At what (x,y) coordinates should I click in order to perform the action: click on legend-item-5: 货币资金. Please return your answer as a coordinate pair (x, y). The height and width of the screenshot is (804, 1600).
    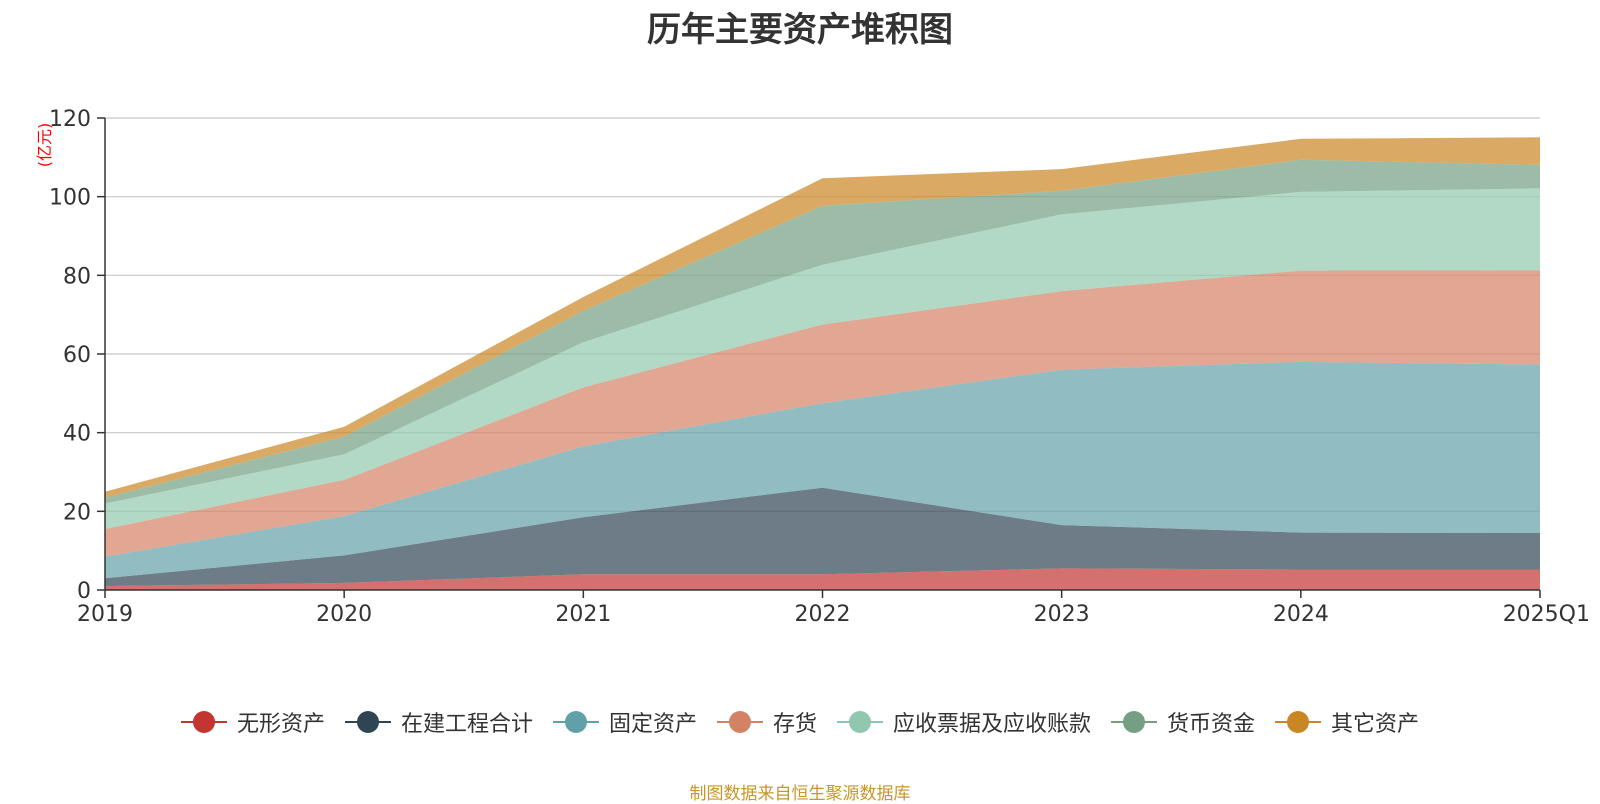
    Looking at the image, I should click on (1183, 722).